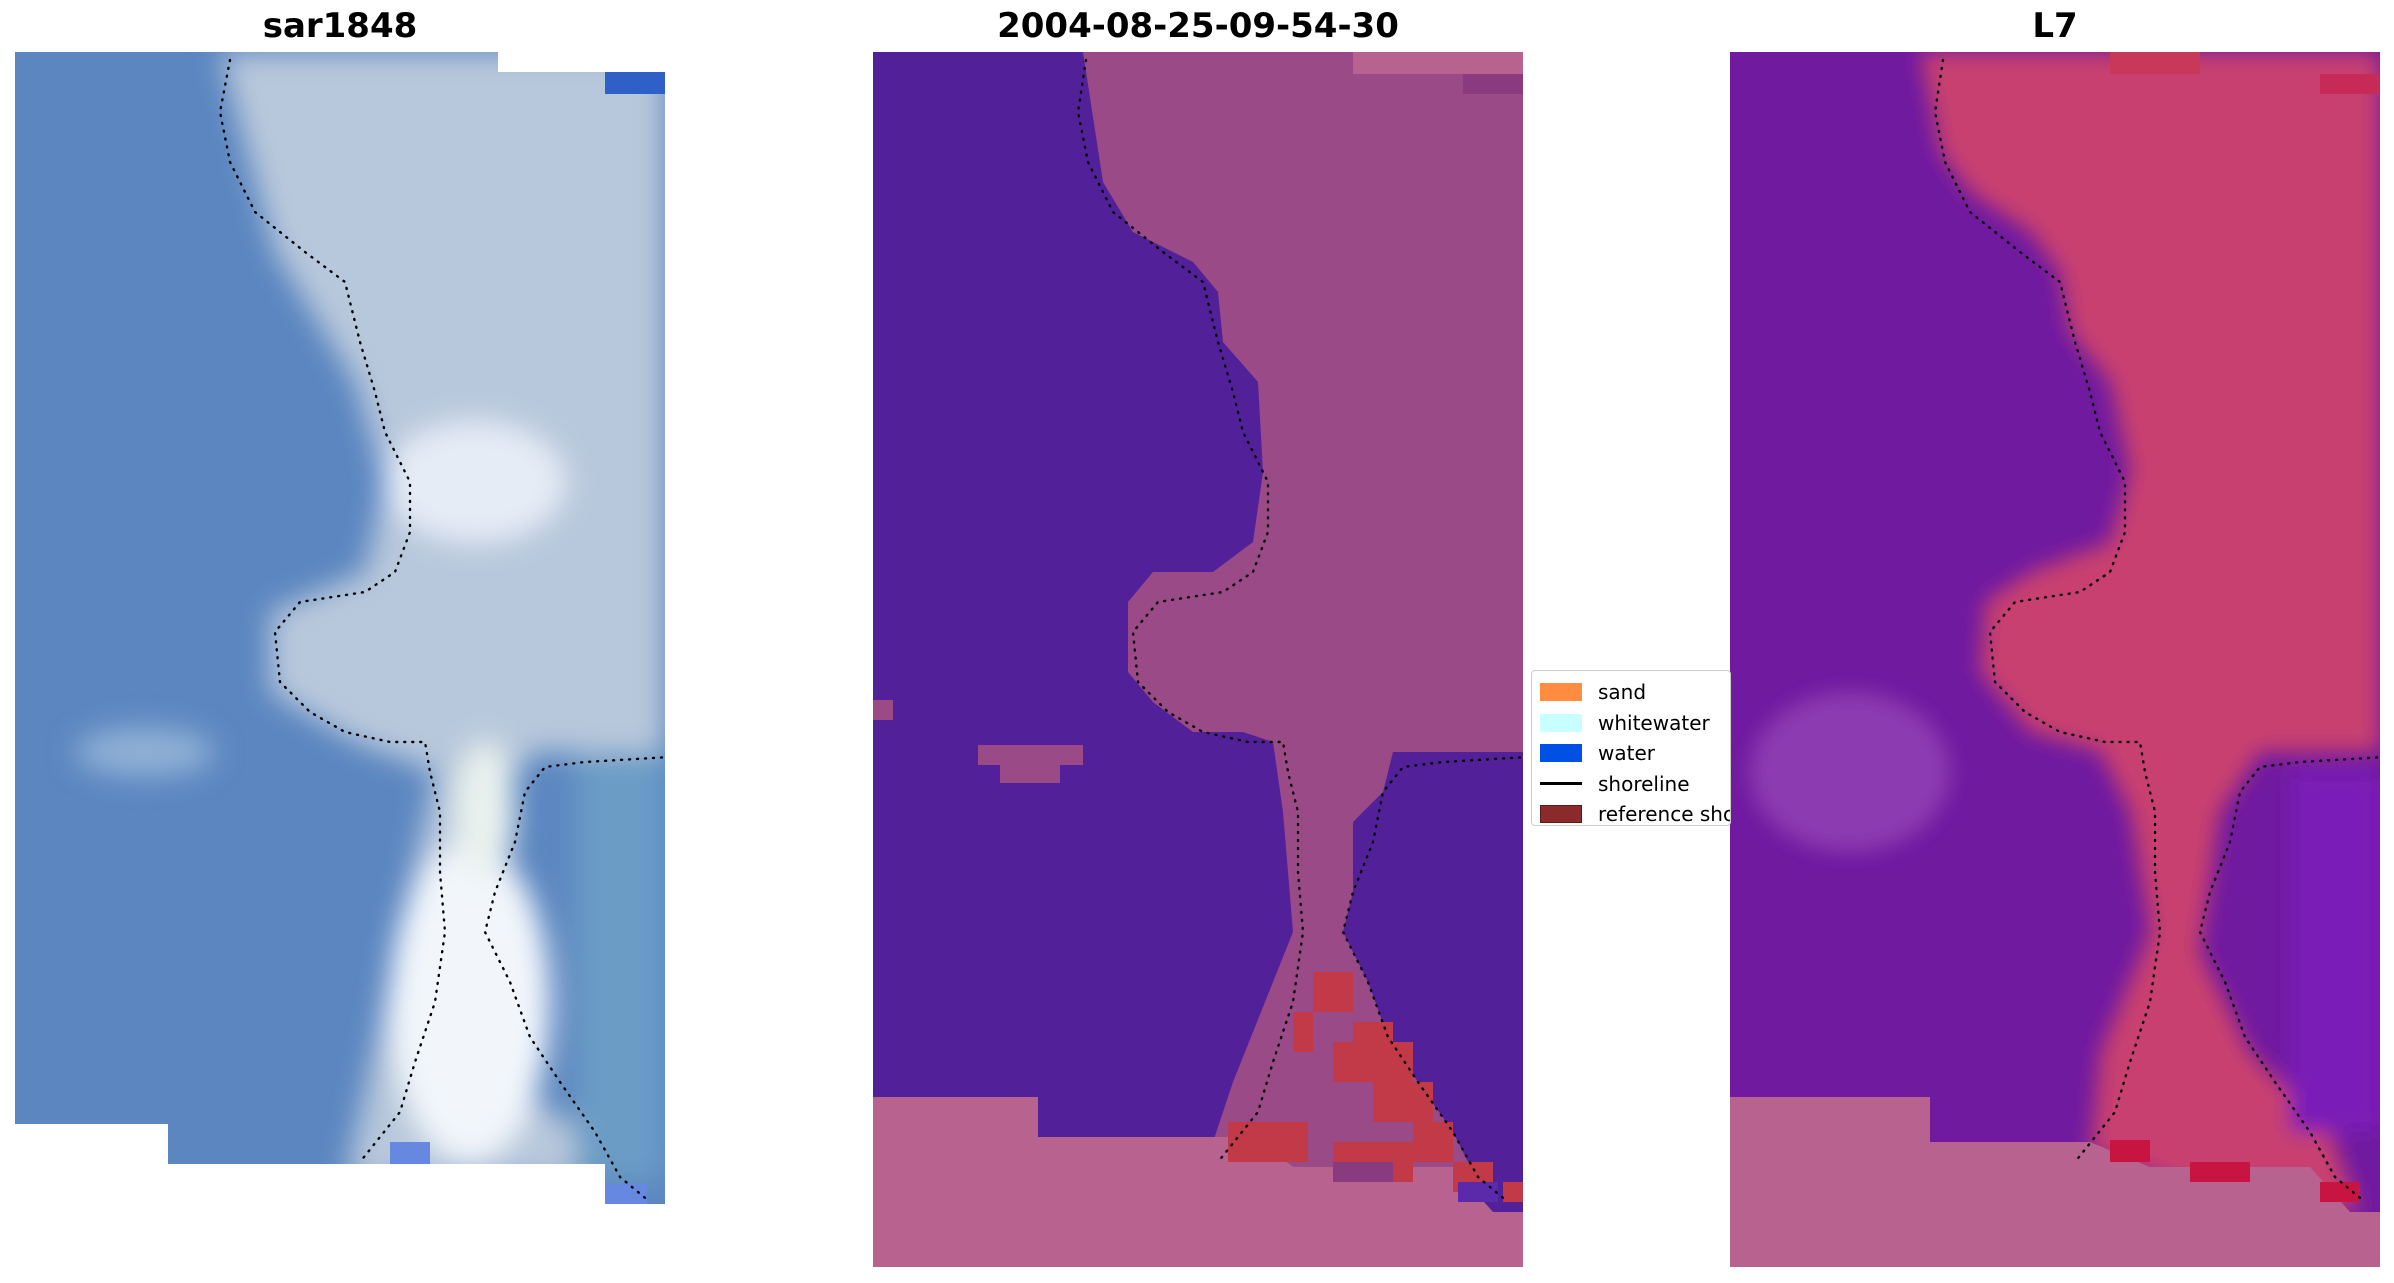  Describe the element at coordinates (1626, 753) in the screenshot. I see `legend-label-water: water` at that location.